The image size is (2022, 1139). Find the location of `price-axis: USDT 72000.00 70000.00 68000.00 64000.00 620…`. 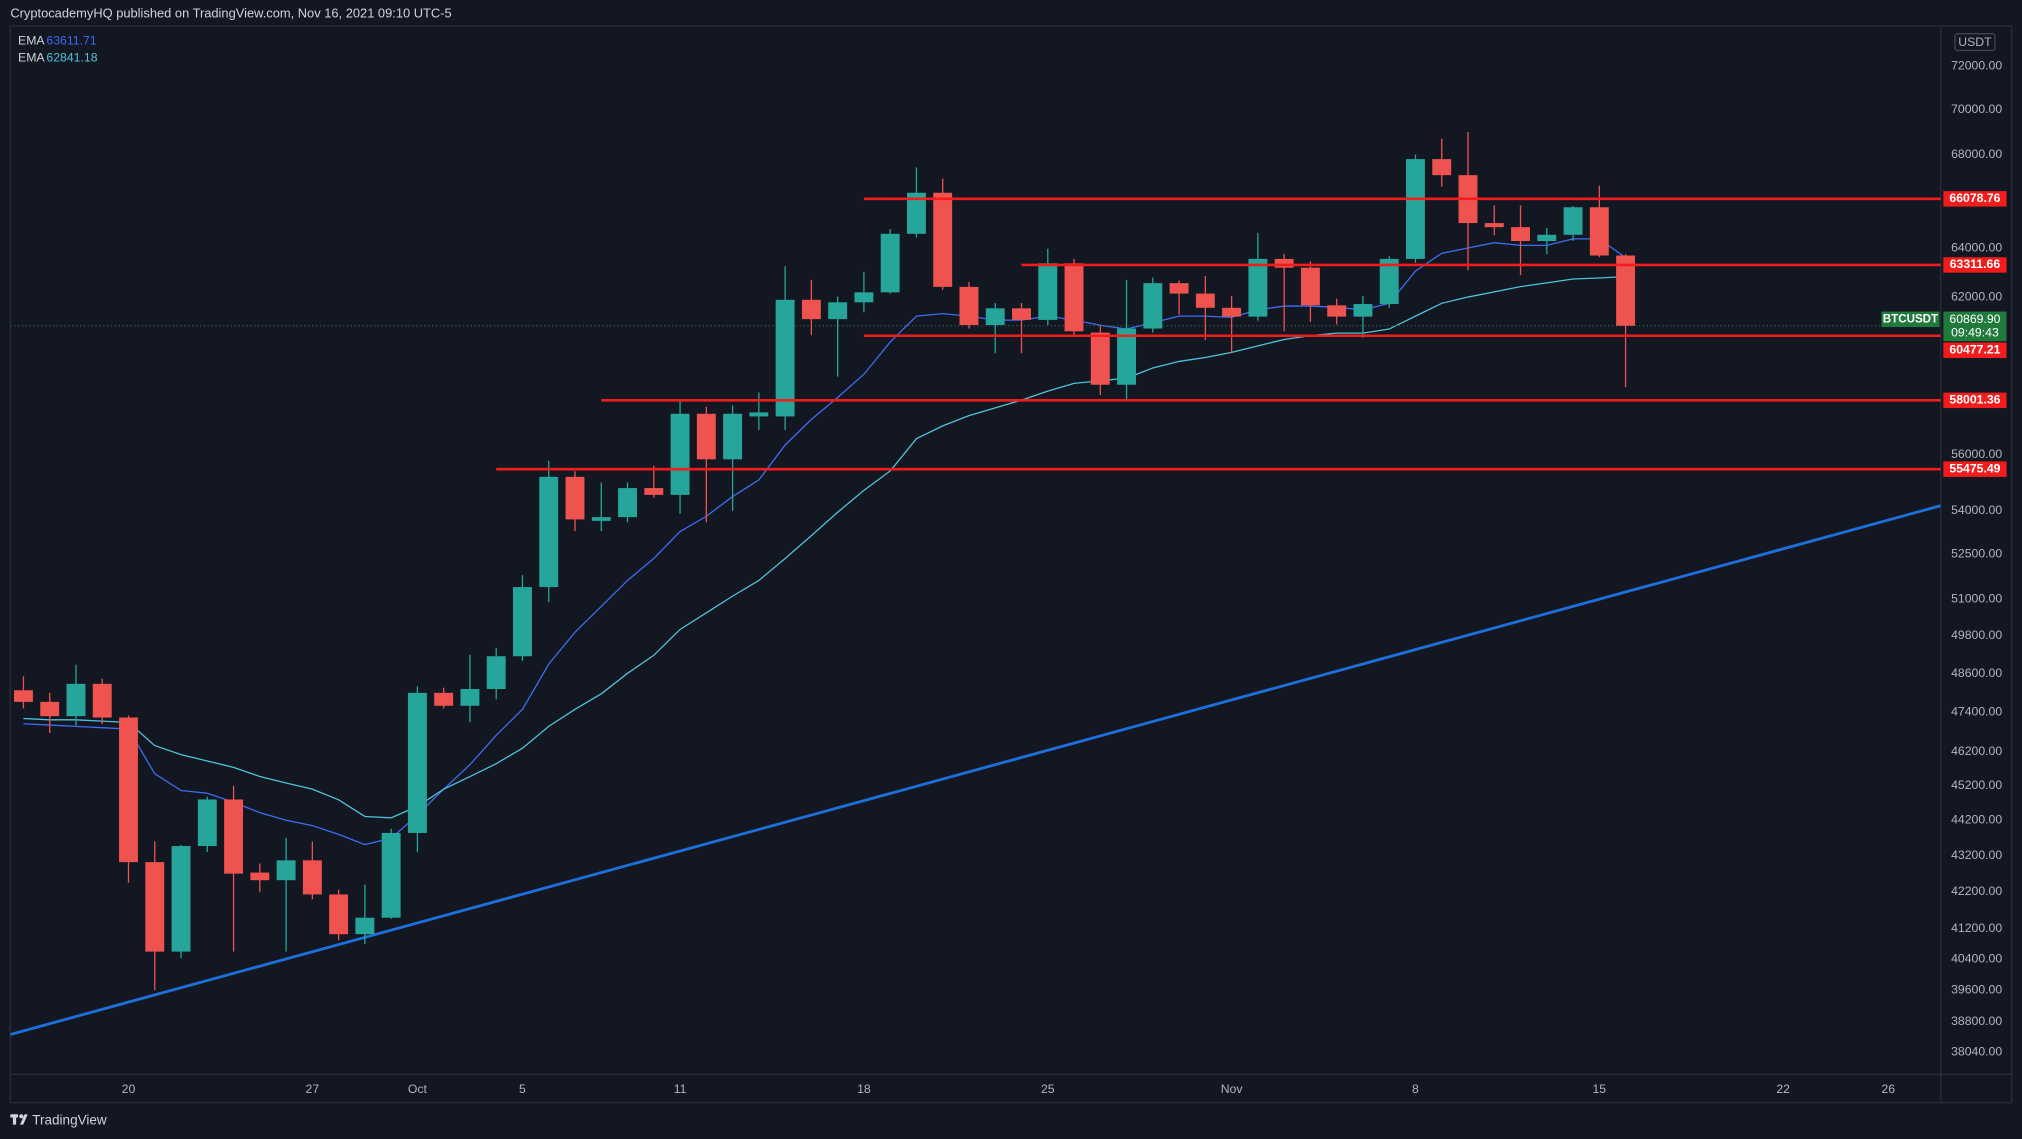

price-axis: USDT 72000.00 70000.00 68000.00 64000.00 620… is located at coordinates (1975, 545).